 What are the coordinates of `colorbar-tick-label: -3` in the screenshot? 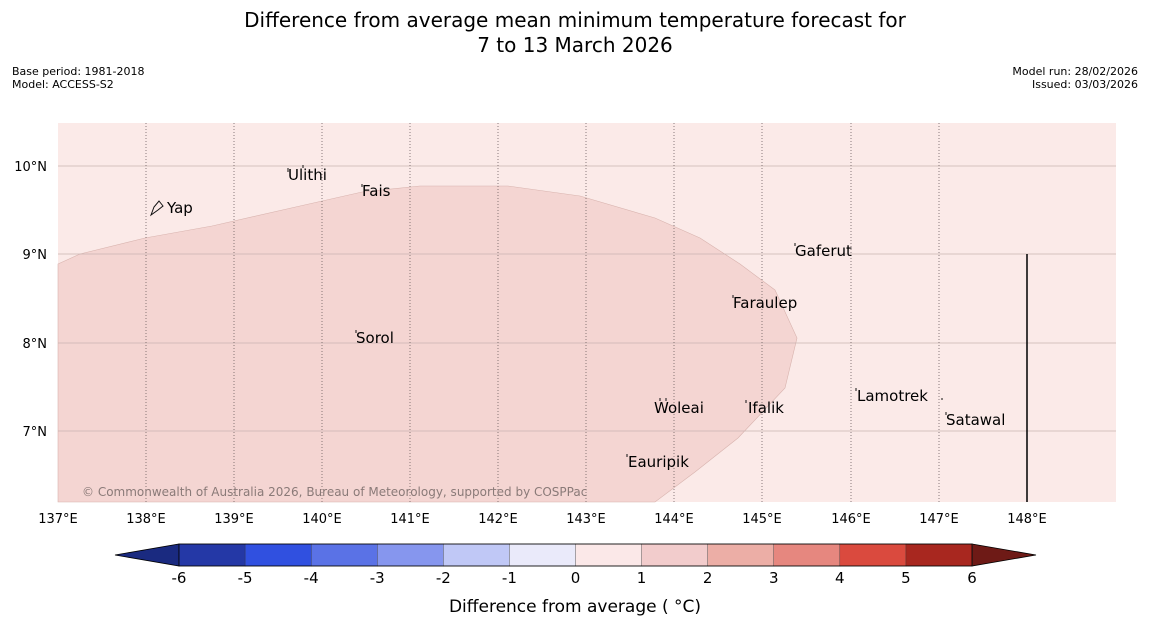 It's located at (377, 578).